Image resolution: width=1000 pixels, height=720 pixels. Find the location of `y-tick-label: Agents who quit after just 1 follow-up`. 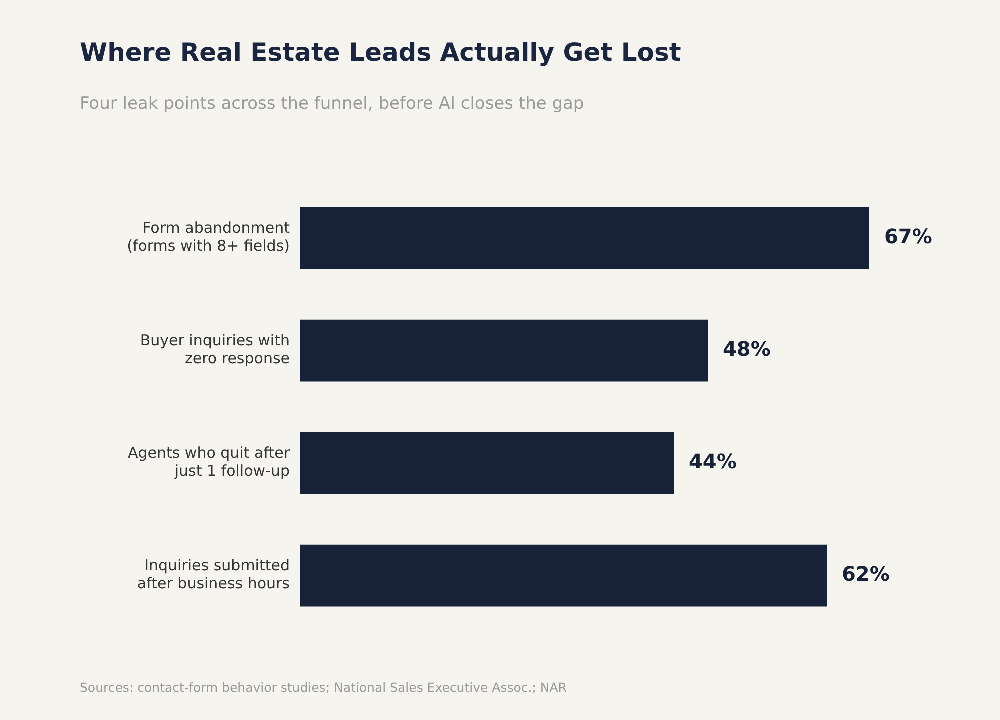

y-tick-label: Agents who quit after just 1 follow-up is located at coordinates (209, 462).